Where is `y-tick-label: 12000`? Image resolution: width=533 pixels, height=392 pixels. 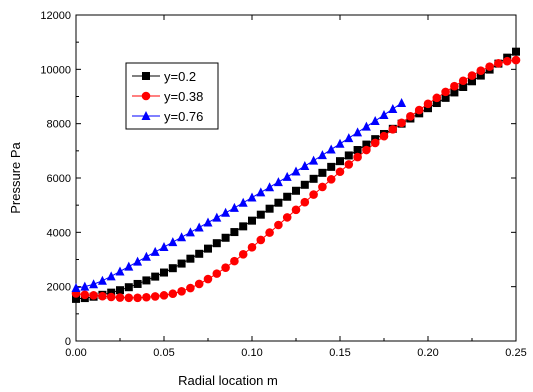 y-tick-label: 12000 is located at coordinates (55, 16).